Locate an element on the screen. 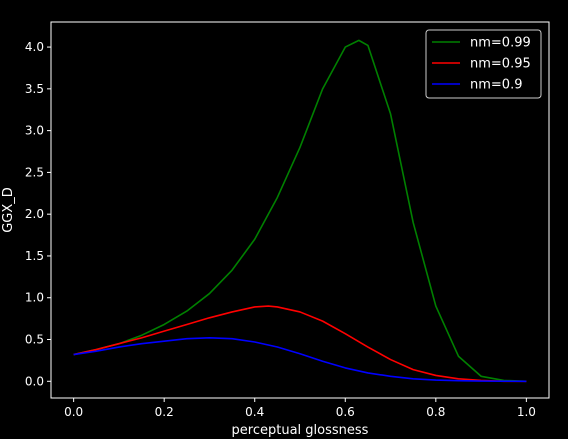 This screenshot has width=568, height=439. y-axis-label: GGX_D is located at coordinates (8, 210).